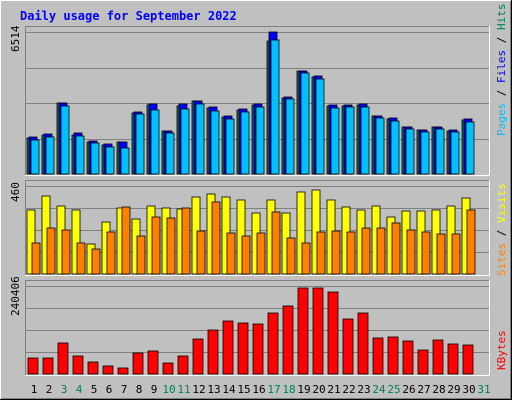  Describe the element at coordinates (438, 389) in the screenshot. I see `x-tick-label-day-28: 28` at that location.